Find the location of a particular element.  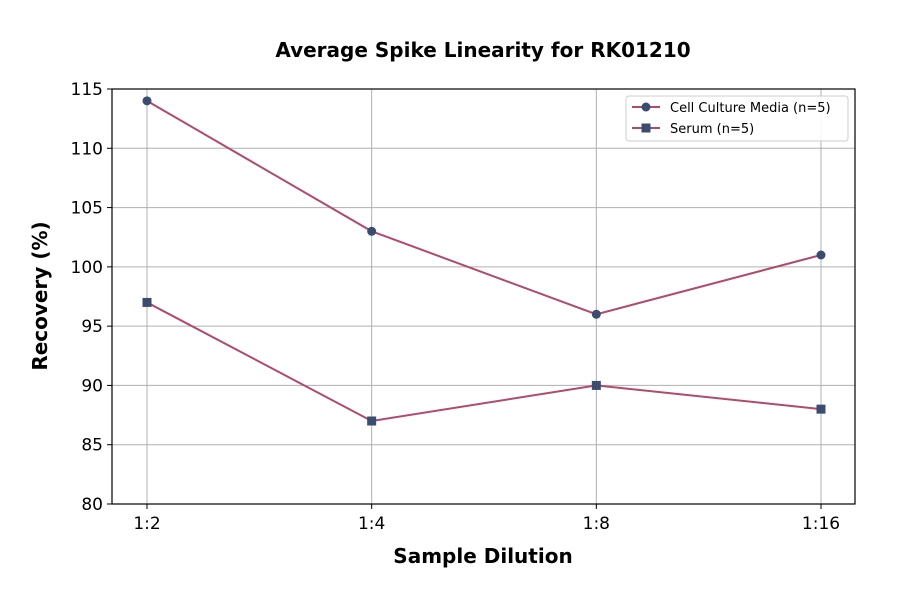

y-tick-label: 90 is located at coordinates (92, 386).